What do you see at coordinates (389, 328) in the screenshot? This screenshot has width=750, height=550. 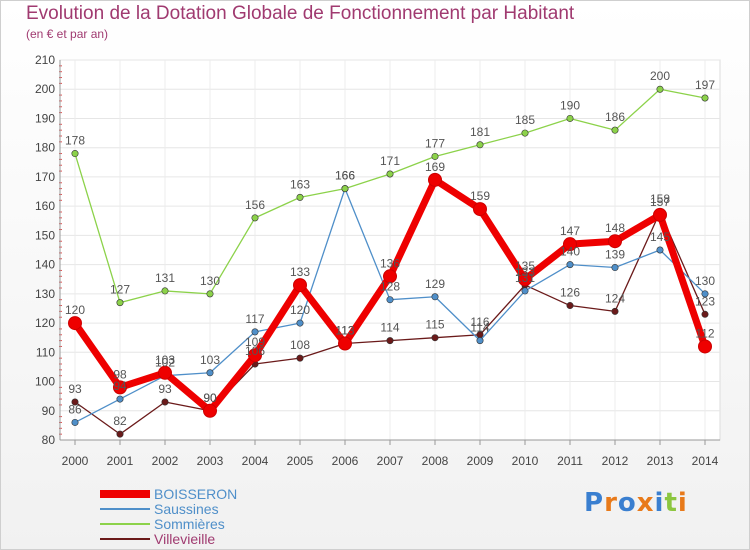 I see `data-label-villevieille: 114` at bounding box center [389, 328].